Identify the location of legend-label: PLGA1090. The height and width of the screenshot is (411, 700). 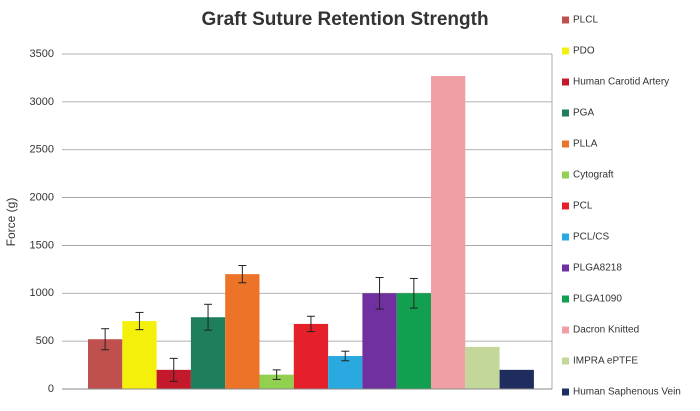
(597, 299).